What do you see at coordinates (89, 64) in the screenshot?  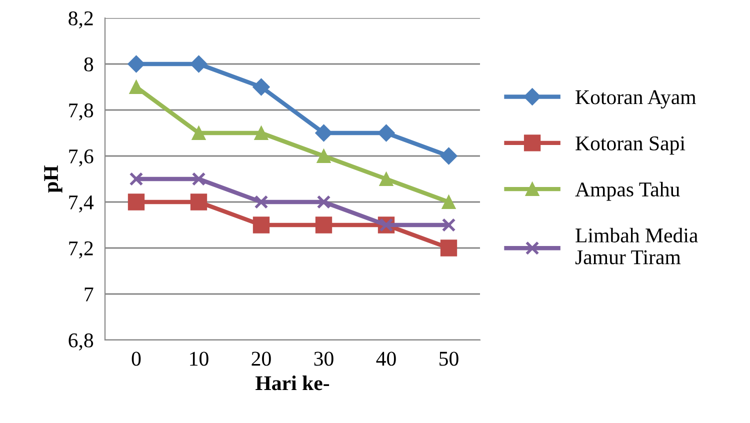 I see `y-tick-label: 8` at bounding box center [89, 64].